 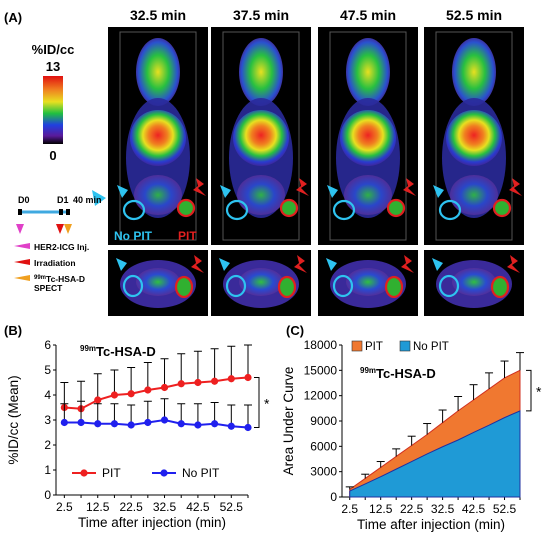 I want to click on pit-label: PIT, so click(x=187, y=236).